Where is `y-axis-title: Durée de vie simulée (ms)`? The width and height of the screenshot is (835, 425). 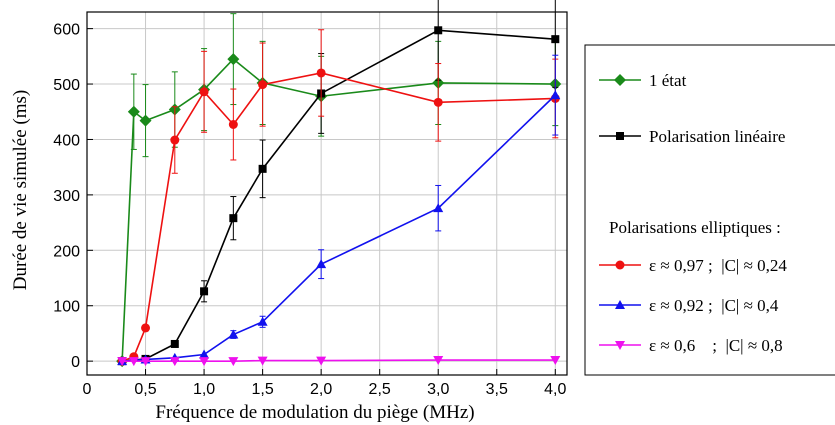 y-axis-title: Durée de vie simulée (ms) is located at coordinates (20, 190).